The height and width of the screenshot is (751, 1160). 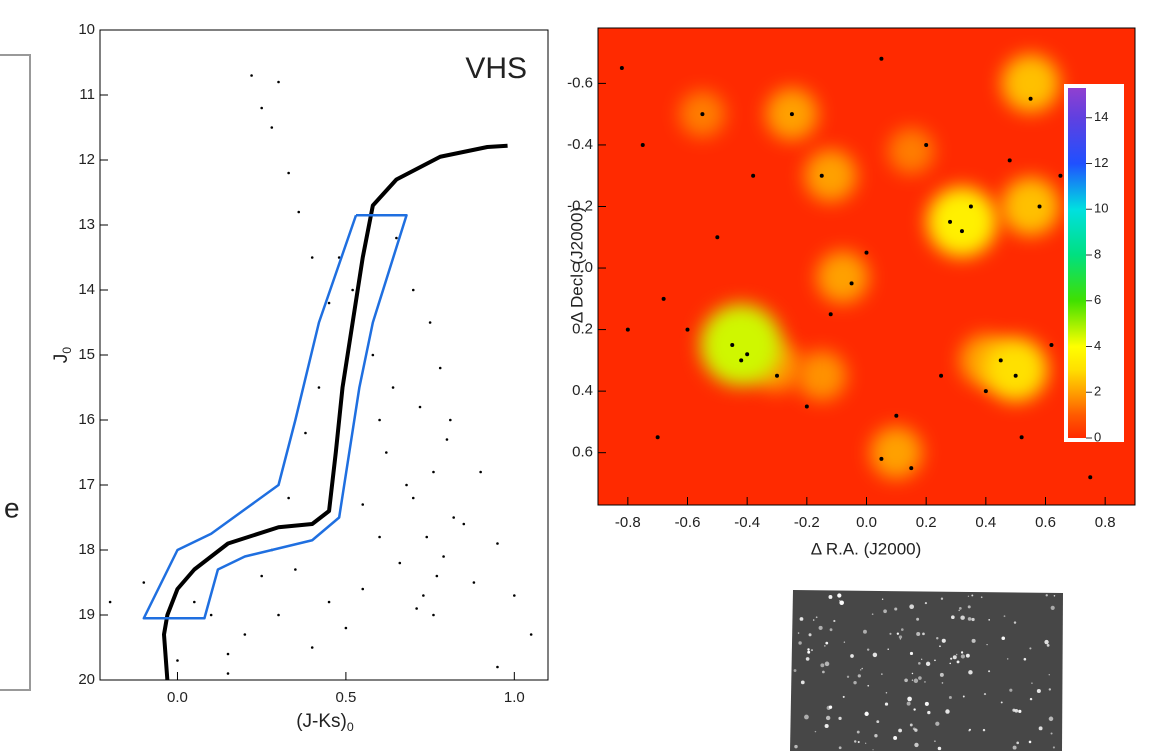 What do you see at coordinates (496, 68) in the screenshot?
I see `annotation: VHS` at bounding box center [496, 68].